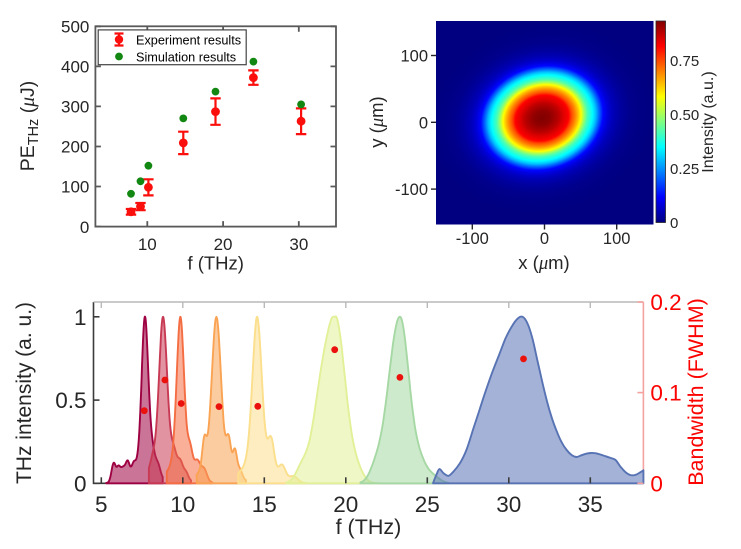  I want to click on svg-text: 15, so click(264, 504).